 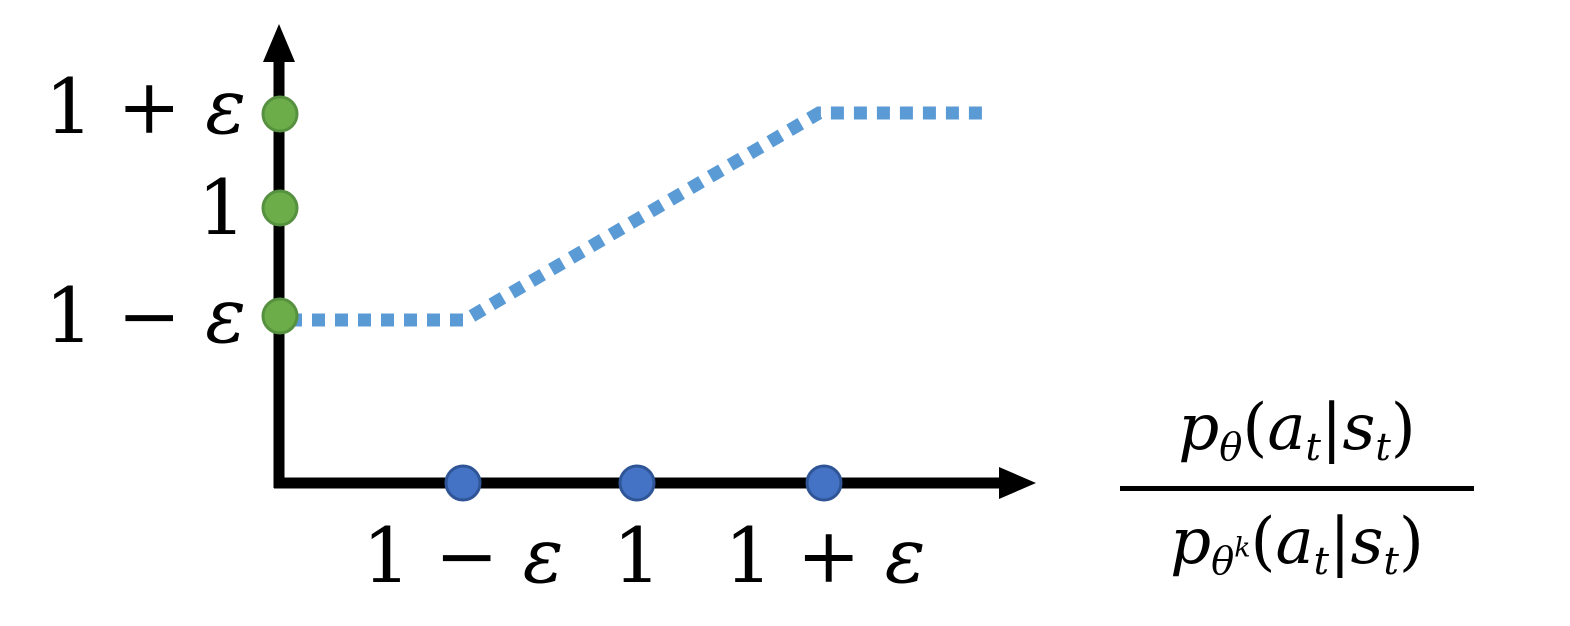 I want to click on y-tick-1-minus-eps: 1 − ε, so click(x=136, y=316).